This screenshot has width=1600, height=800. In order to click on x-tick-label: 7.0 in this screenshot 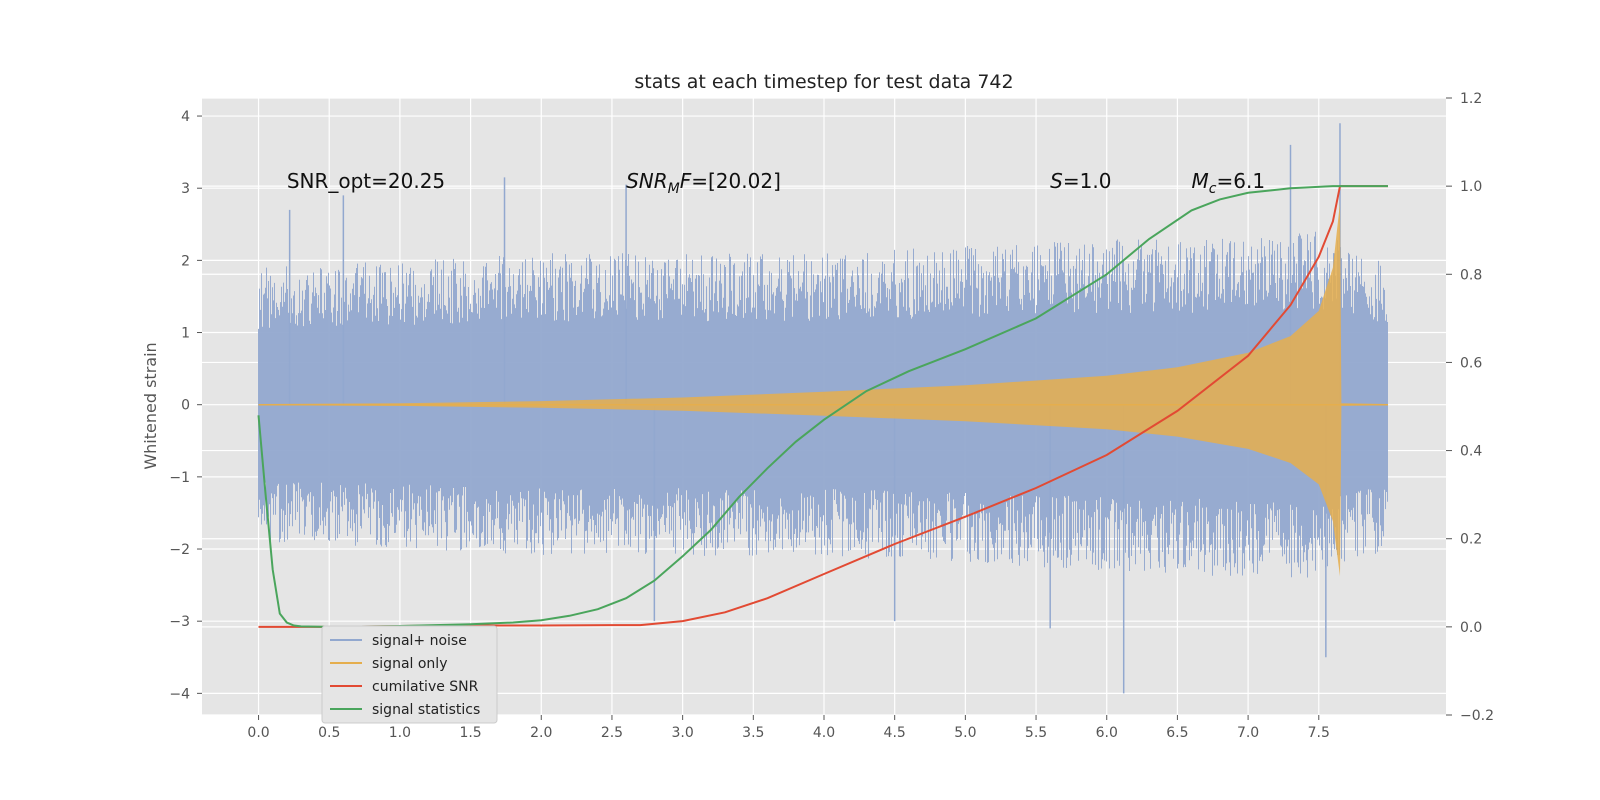, I will do `click(1248, 733)`.